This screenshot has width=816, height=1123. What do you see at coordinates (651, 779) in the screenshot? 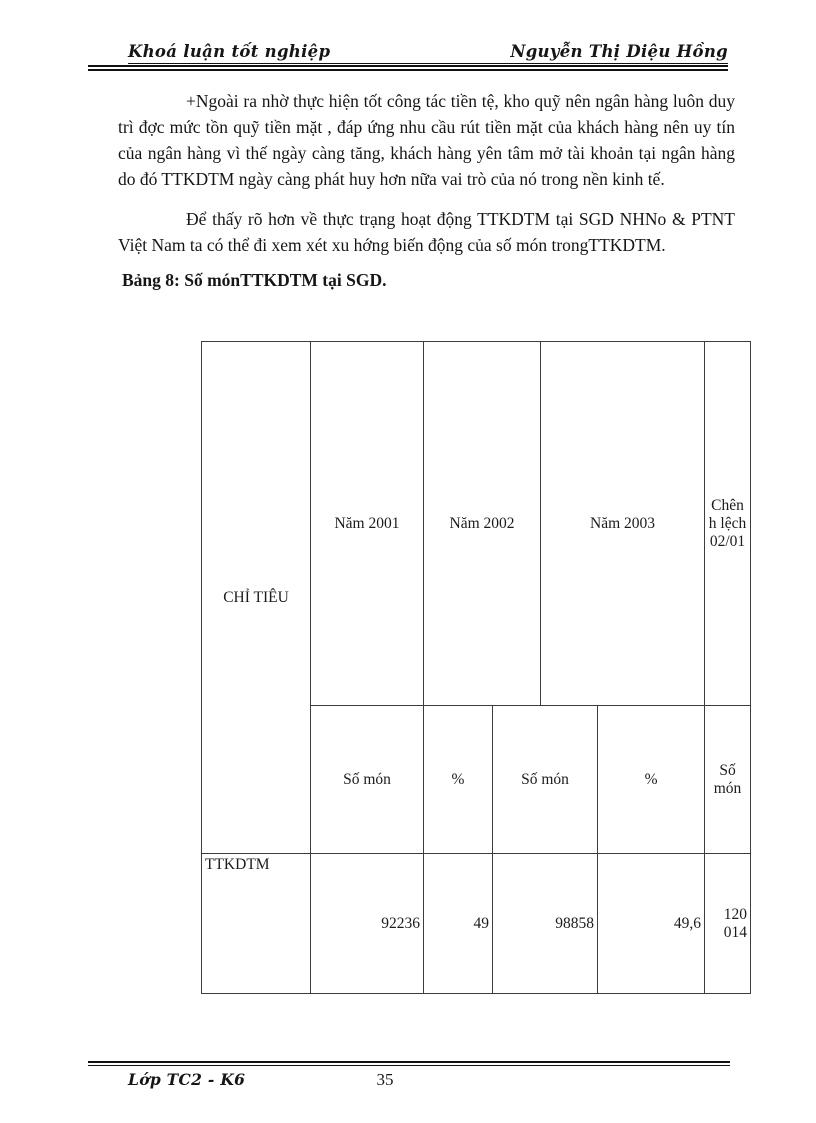
I see `subheader-cell-pct-2002: %` at bounding box center [651, 779].